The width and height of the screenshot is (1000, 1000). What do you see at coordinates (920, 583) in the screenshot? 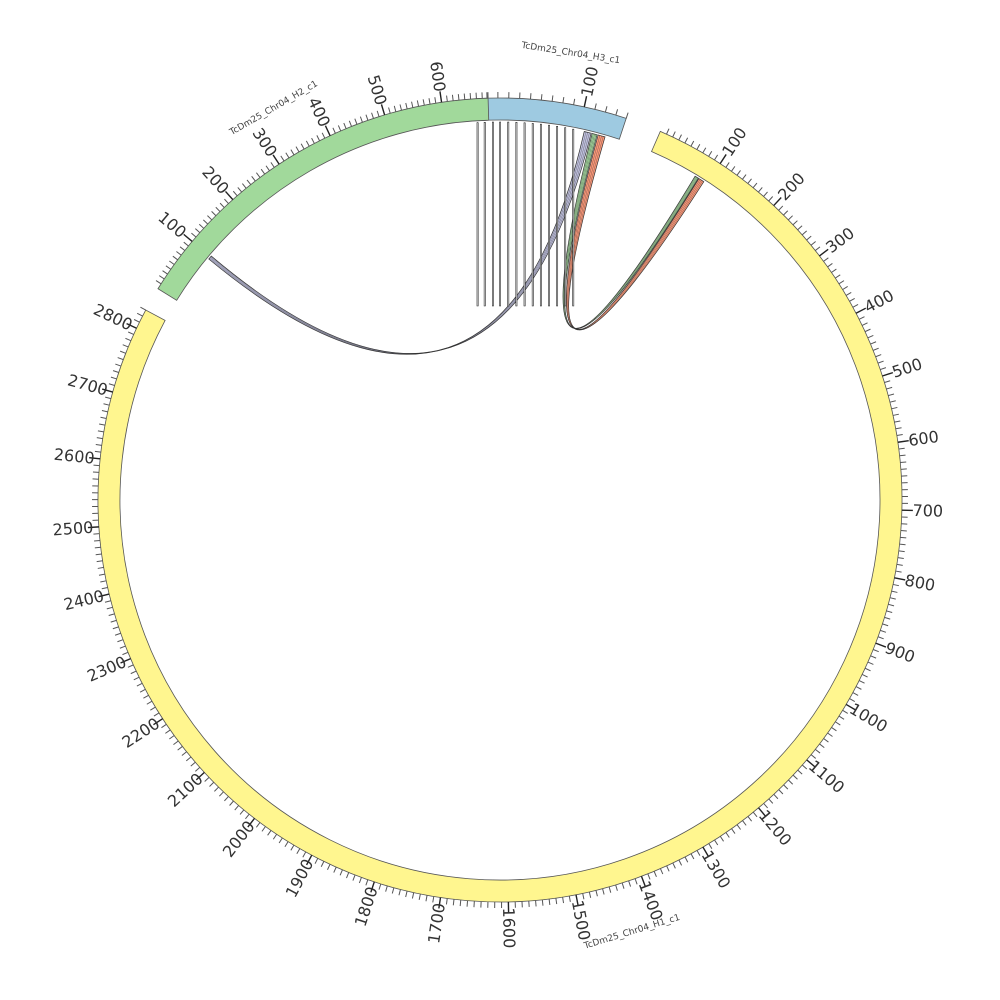
I see `tick-label: 800` at bounding box center [920, 583].